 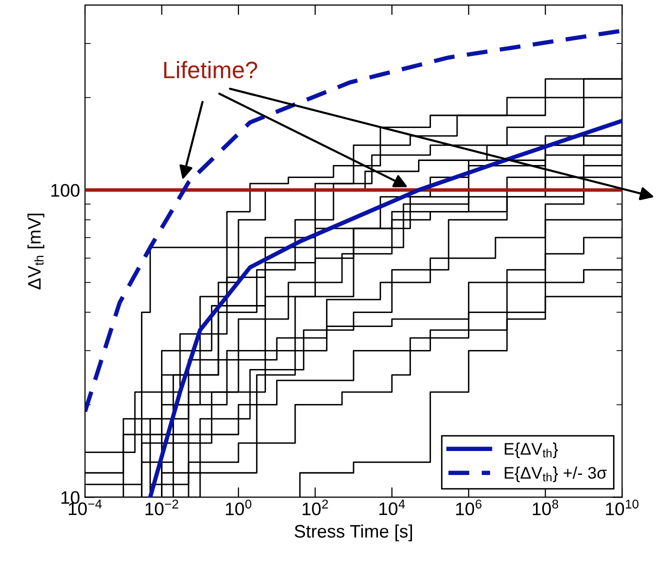 I want to click on x-tick-label: 10$^{0}$, so click(x=239, y=508).